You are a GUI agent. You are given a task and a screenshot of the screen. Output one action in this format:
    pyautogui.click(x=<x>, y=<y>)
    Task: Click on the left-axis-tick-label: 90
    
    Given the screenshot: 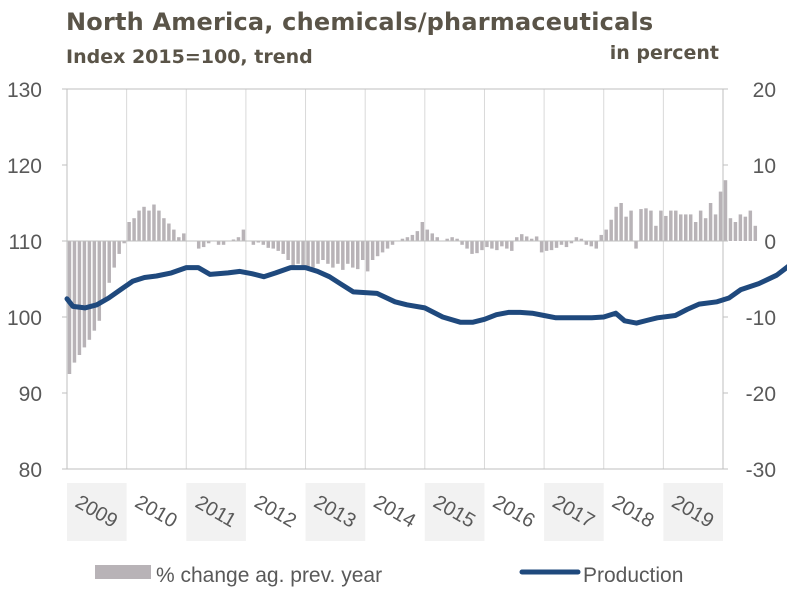 What is the action you would take?
    pyautogui.click(x=30, y=394)
    